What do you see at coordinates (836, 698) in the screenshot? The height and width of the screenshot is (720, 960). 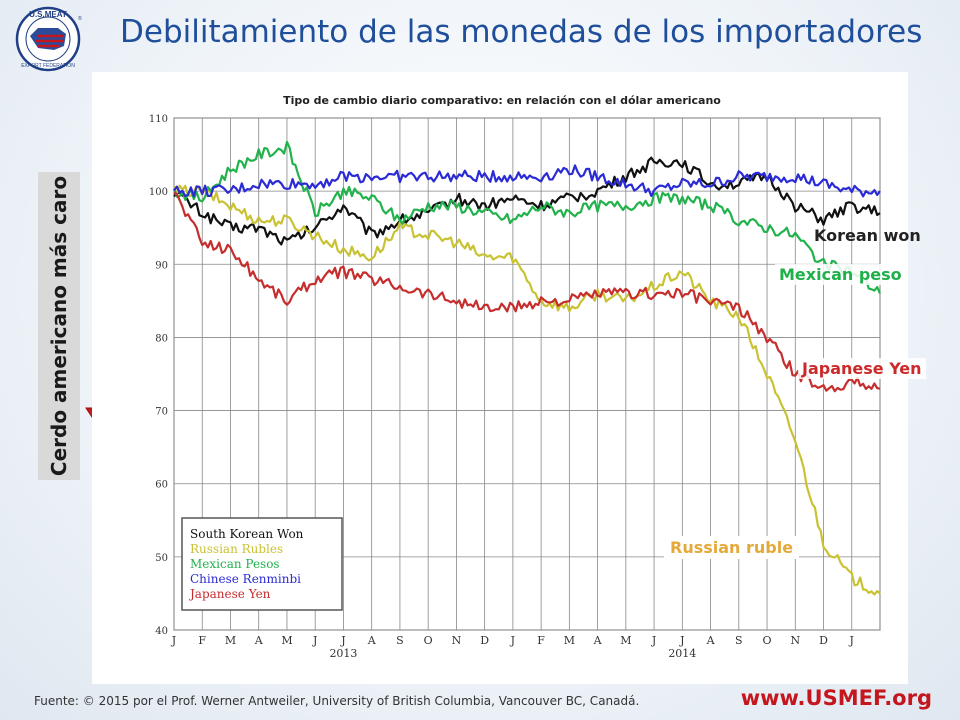 I see `website-link: www.USMEF.org` at bounding box center [836, 698].